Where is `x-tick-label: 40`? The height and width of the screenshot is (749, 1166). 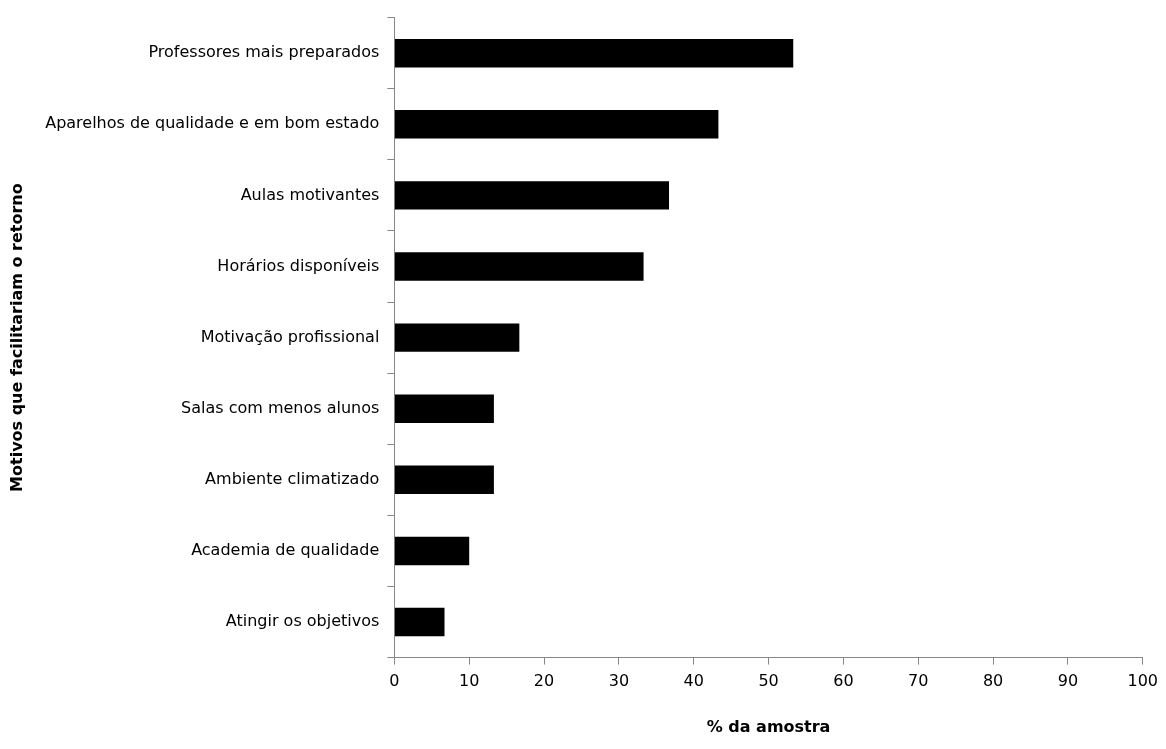
x-tick-label: 40 is located at coordinates (693, 681).